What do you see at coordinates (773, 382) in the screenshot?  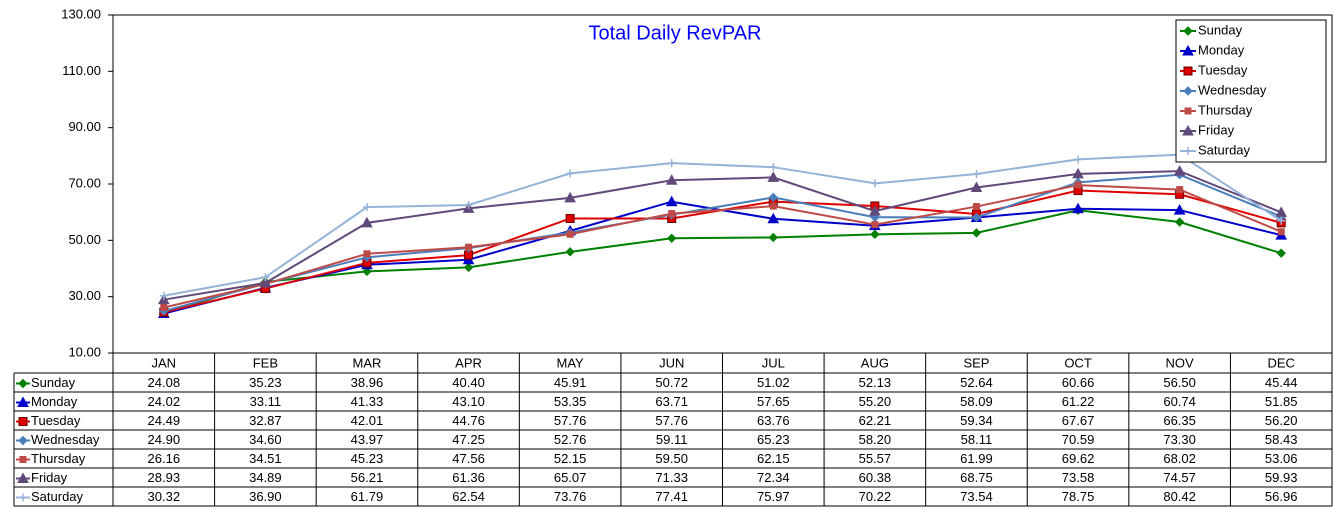 I see `table-cell: 51.02` at bounding box center [773, 382].